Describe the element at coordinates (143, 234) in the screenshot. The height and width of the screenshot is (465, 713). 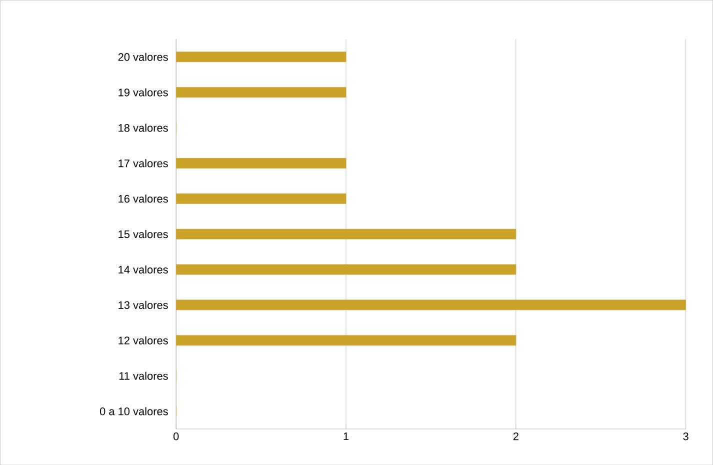
I see `y-tick-label: 15 valores` at that location.